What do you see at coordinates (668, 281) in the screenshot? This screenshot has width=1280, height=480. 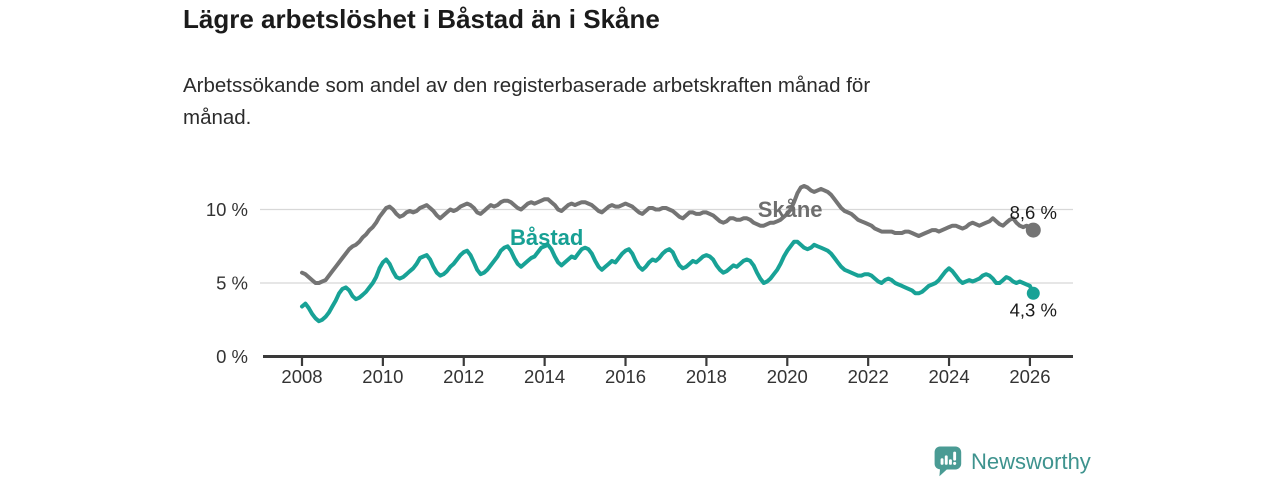 I see `bastad-line` at bounding box center [668, 281].